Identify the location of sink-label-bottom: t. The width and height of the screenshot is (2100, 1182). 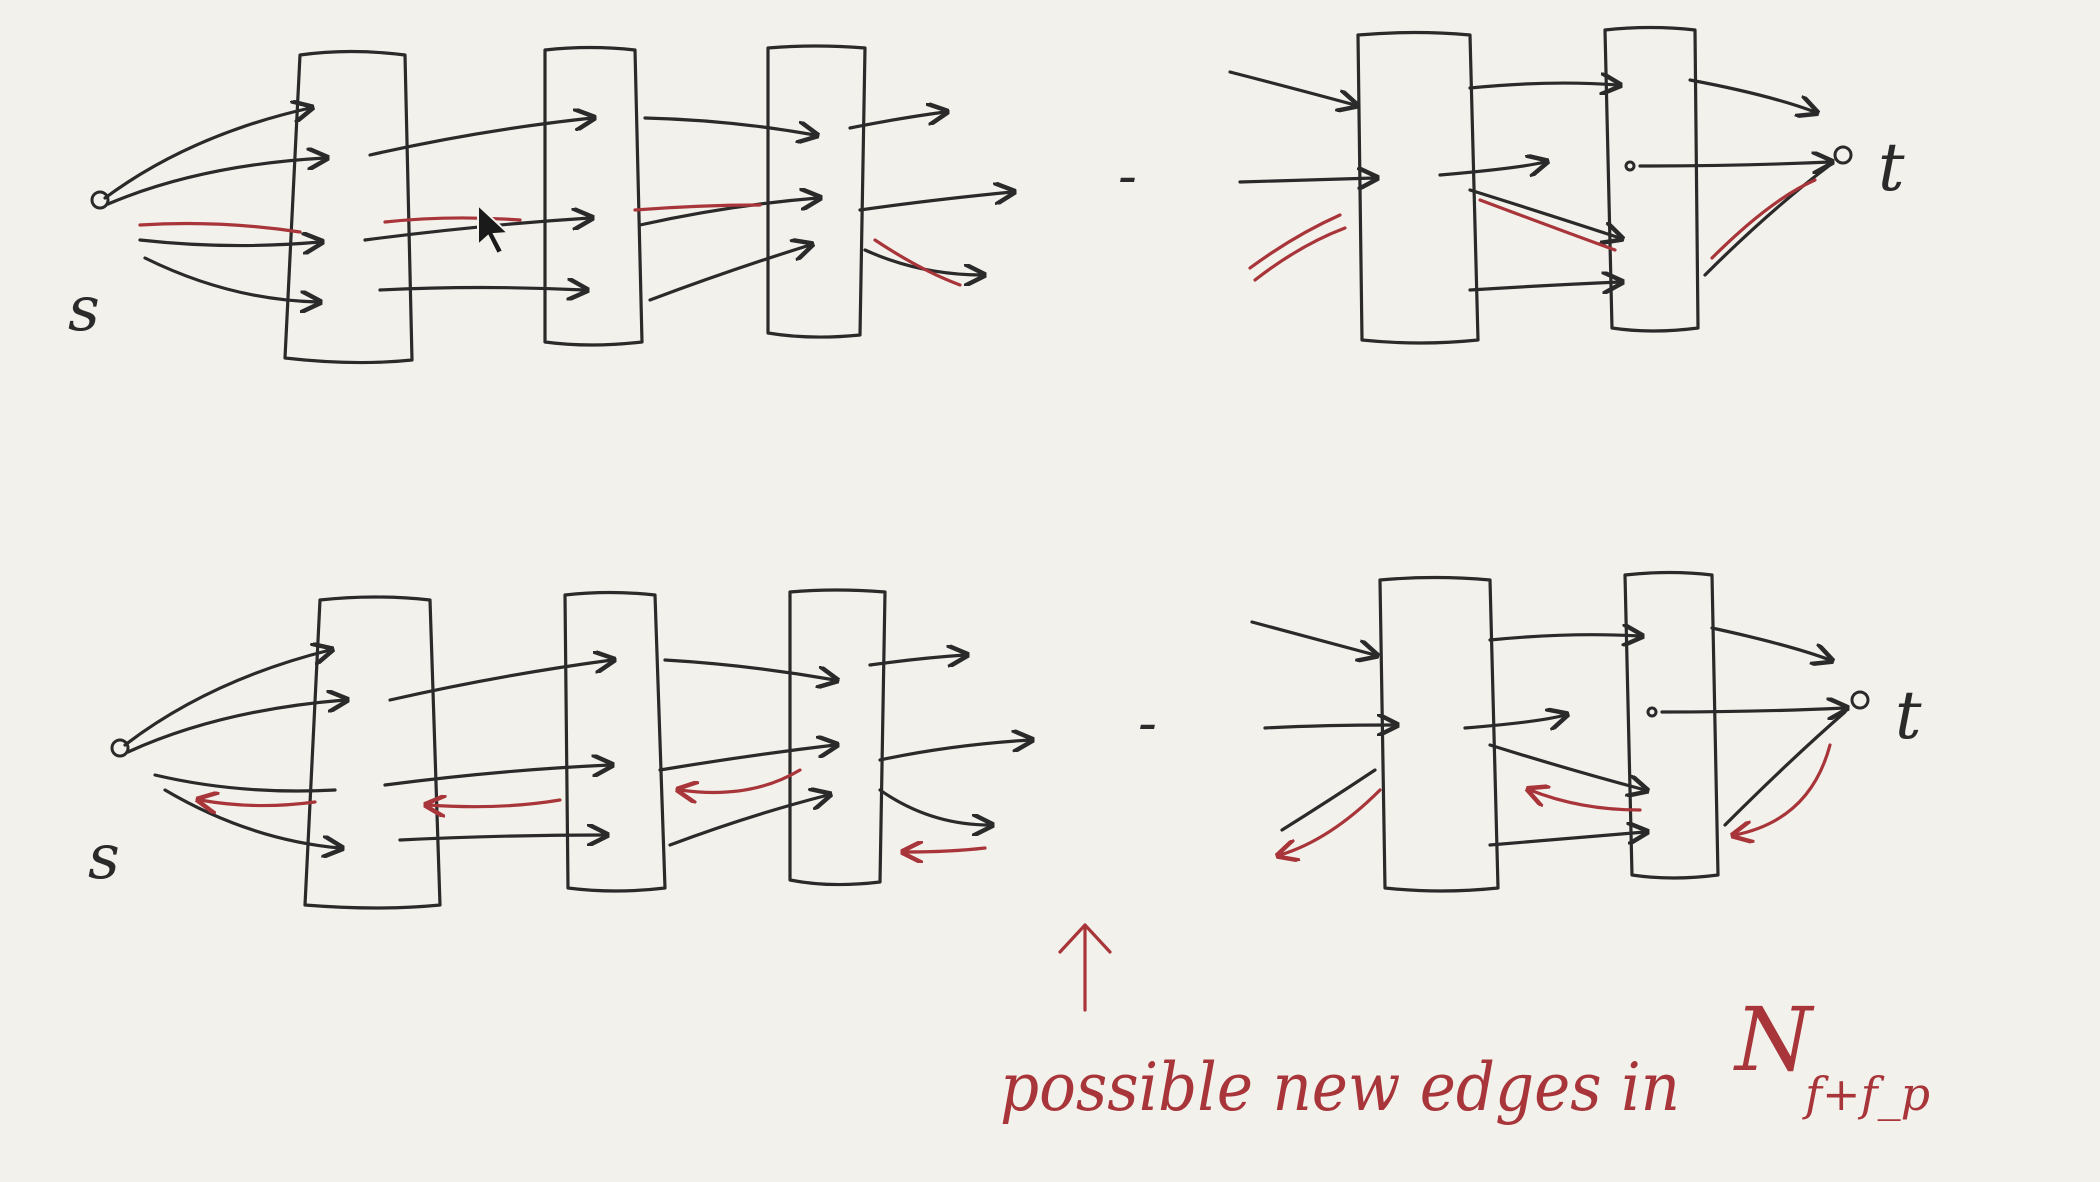
(1908, 715).